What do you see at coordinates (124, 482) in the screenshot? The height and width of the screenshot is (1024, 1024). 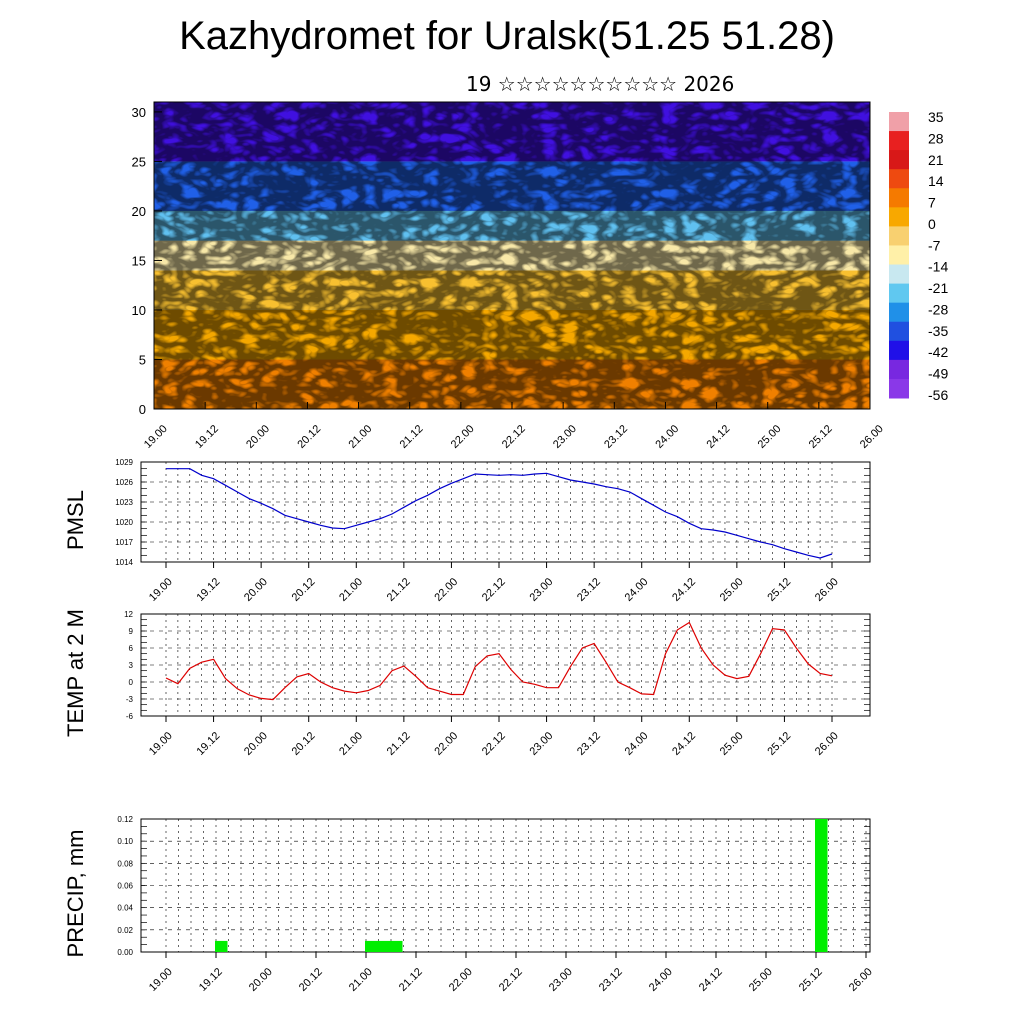 I see `y-tick-label: 1026` at bounding box center [124, 482].